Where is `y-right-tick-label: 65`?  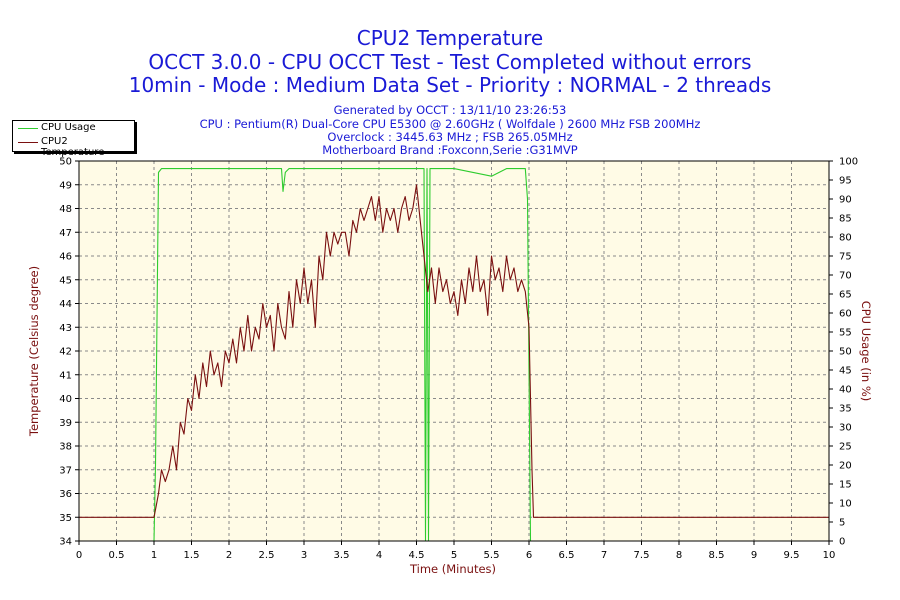 y-right-tick-label: 65 is located at coordinates (845, 295).